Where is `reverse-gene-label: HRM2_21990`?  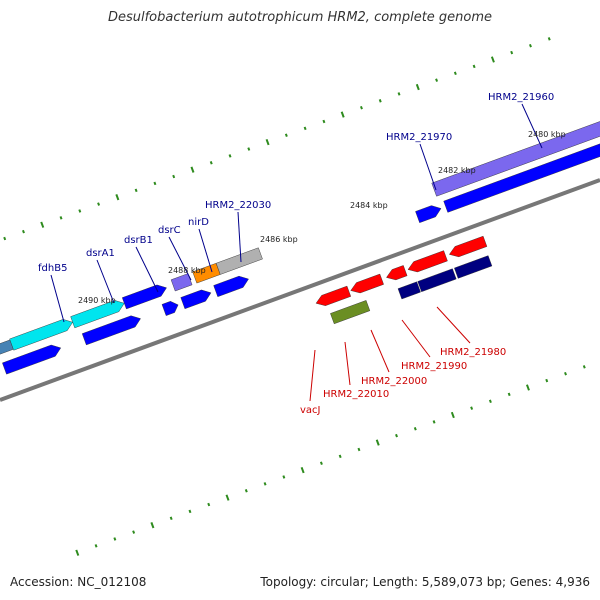
reverse-gene-label: HRM2_21990 is located at coordinates (434, 366).